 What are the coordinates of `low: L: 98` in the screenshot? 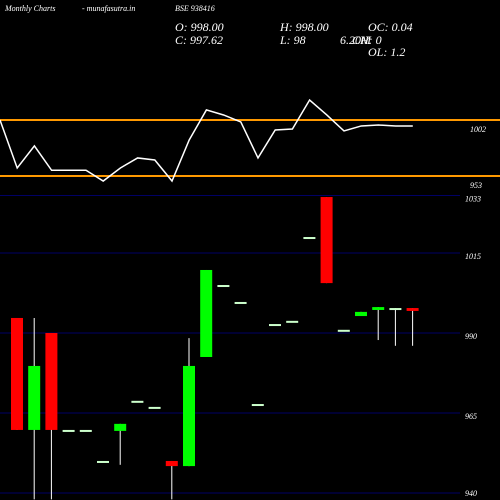 It's located at (292, 40).